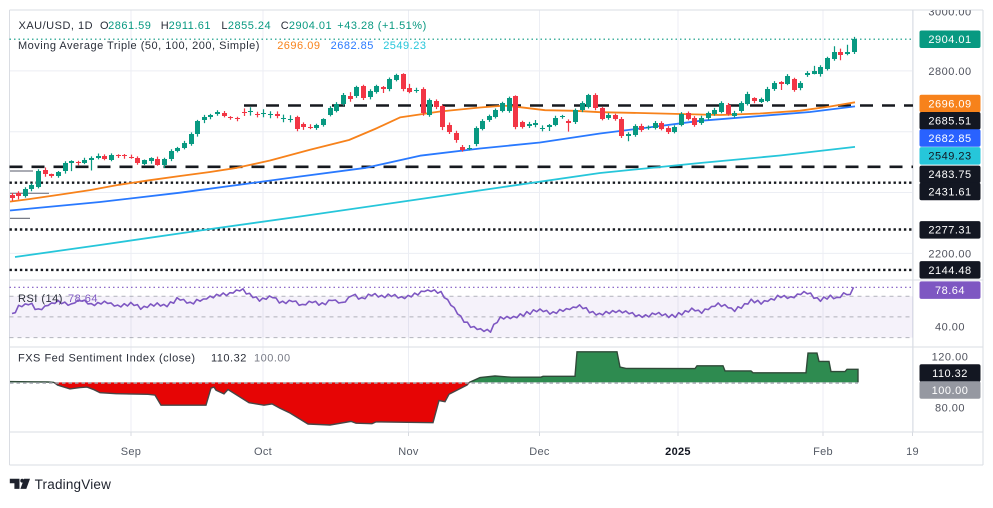  What do you see at coordinates (381, 26) in the screenshot?
I see `svg-text: +43.28 (+1.51%)` at bounding box center [381, 26].